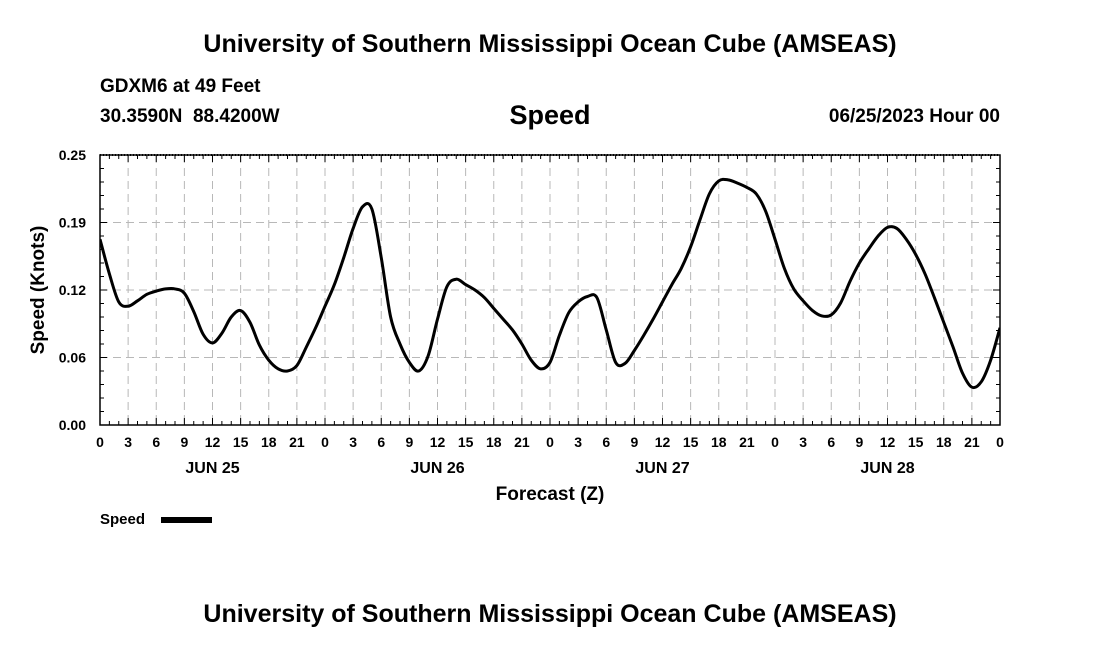  What do you see at coordinates (190, 116) in the screenshot?
I see `station-coordinates: 30.3590N 88.4200W` at bounding box center [190, 116].